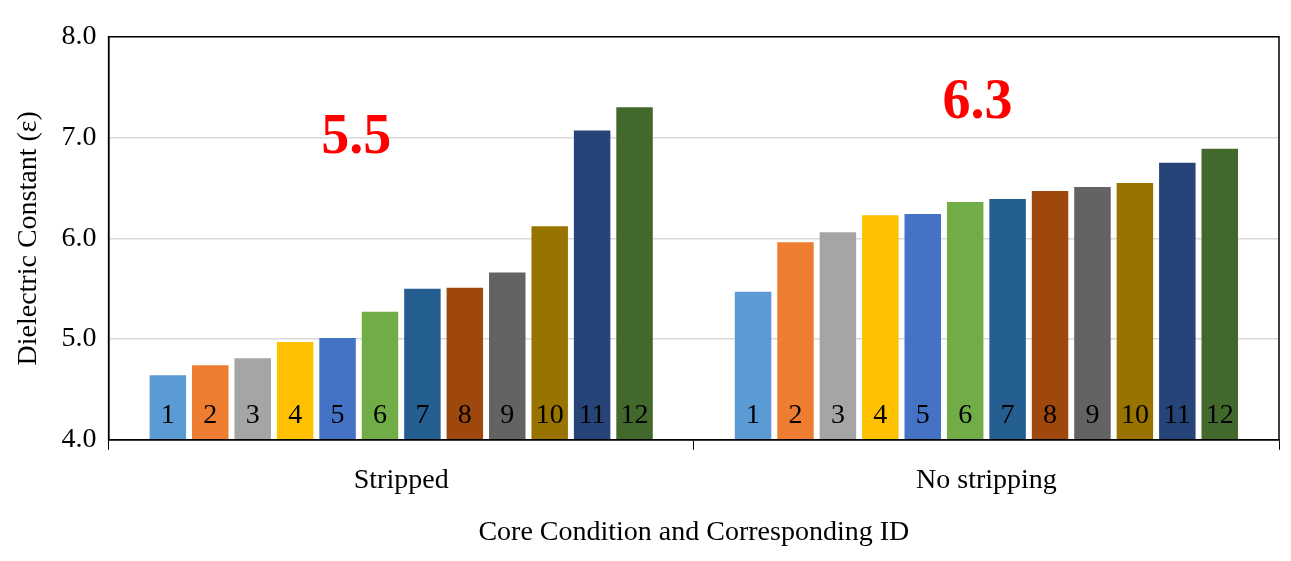 The height and width of the screenshot is (561, 1291). What do you see at coordinates (1177, 414) in the screenshot?
I see `text: 11` at bounding box center [1177, 414].